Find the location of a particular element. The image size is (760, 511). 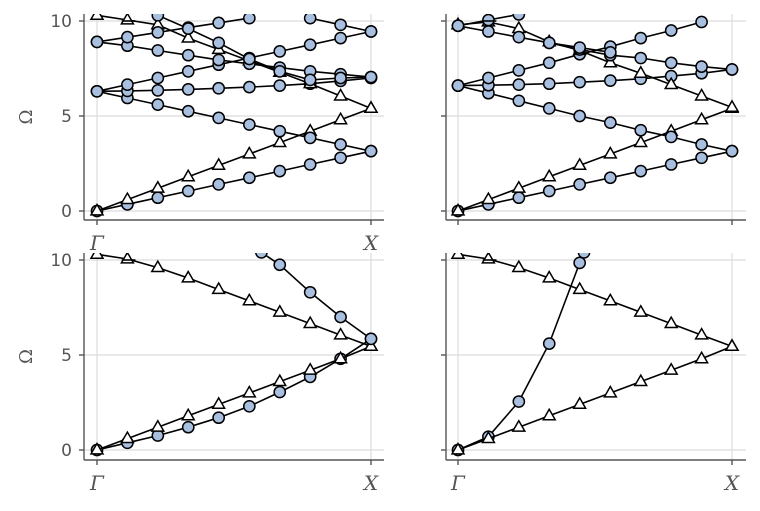

x-tick-label: Γ is located at coordinates (97, 243).